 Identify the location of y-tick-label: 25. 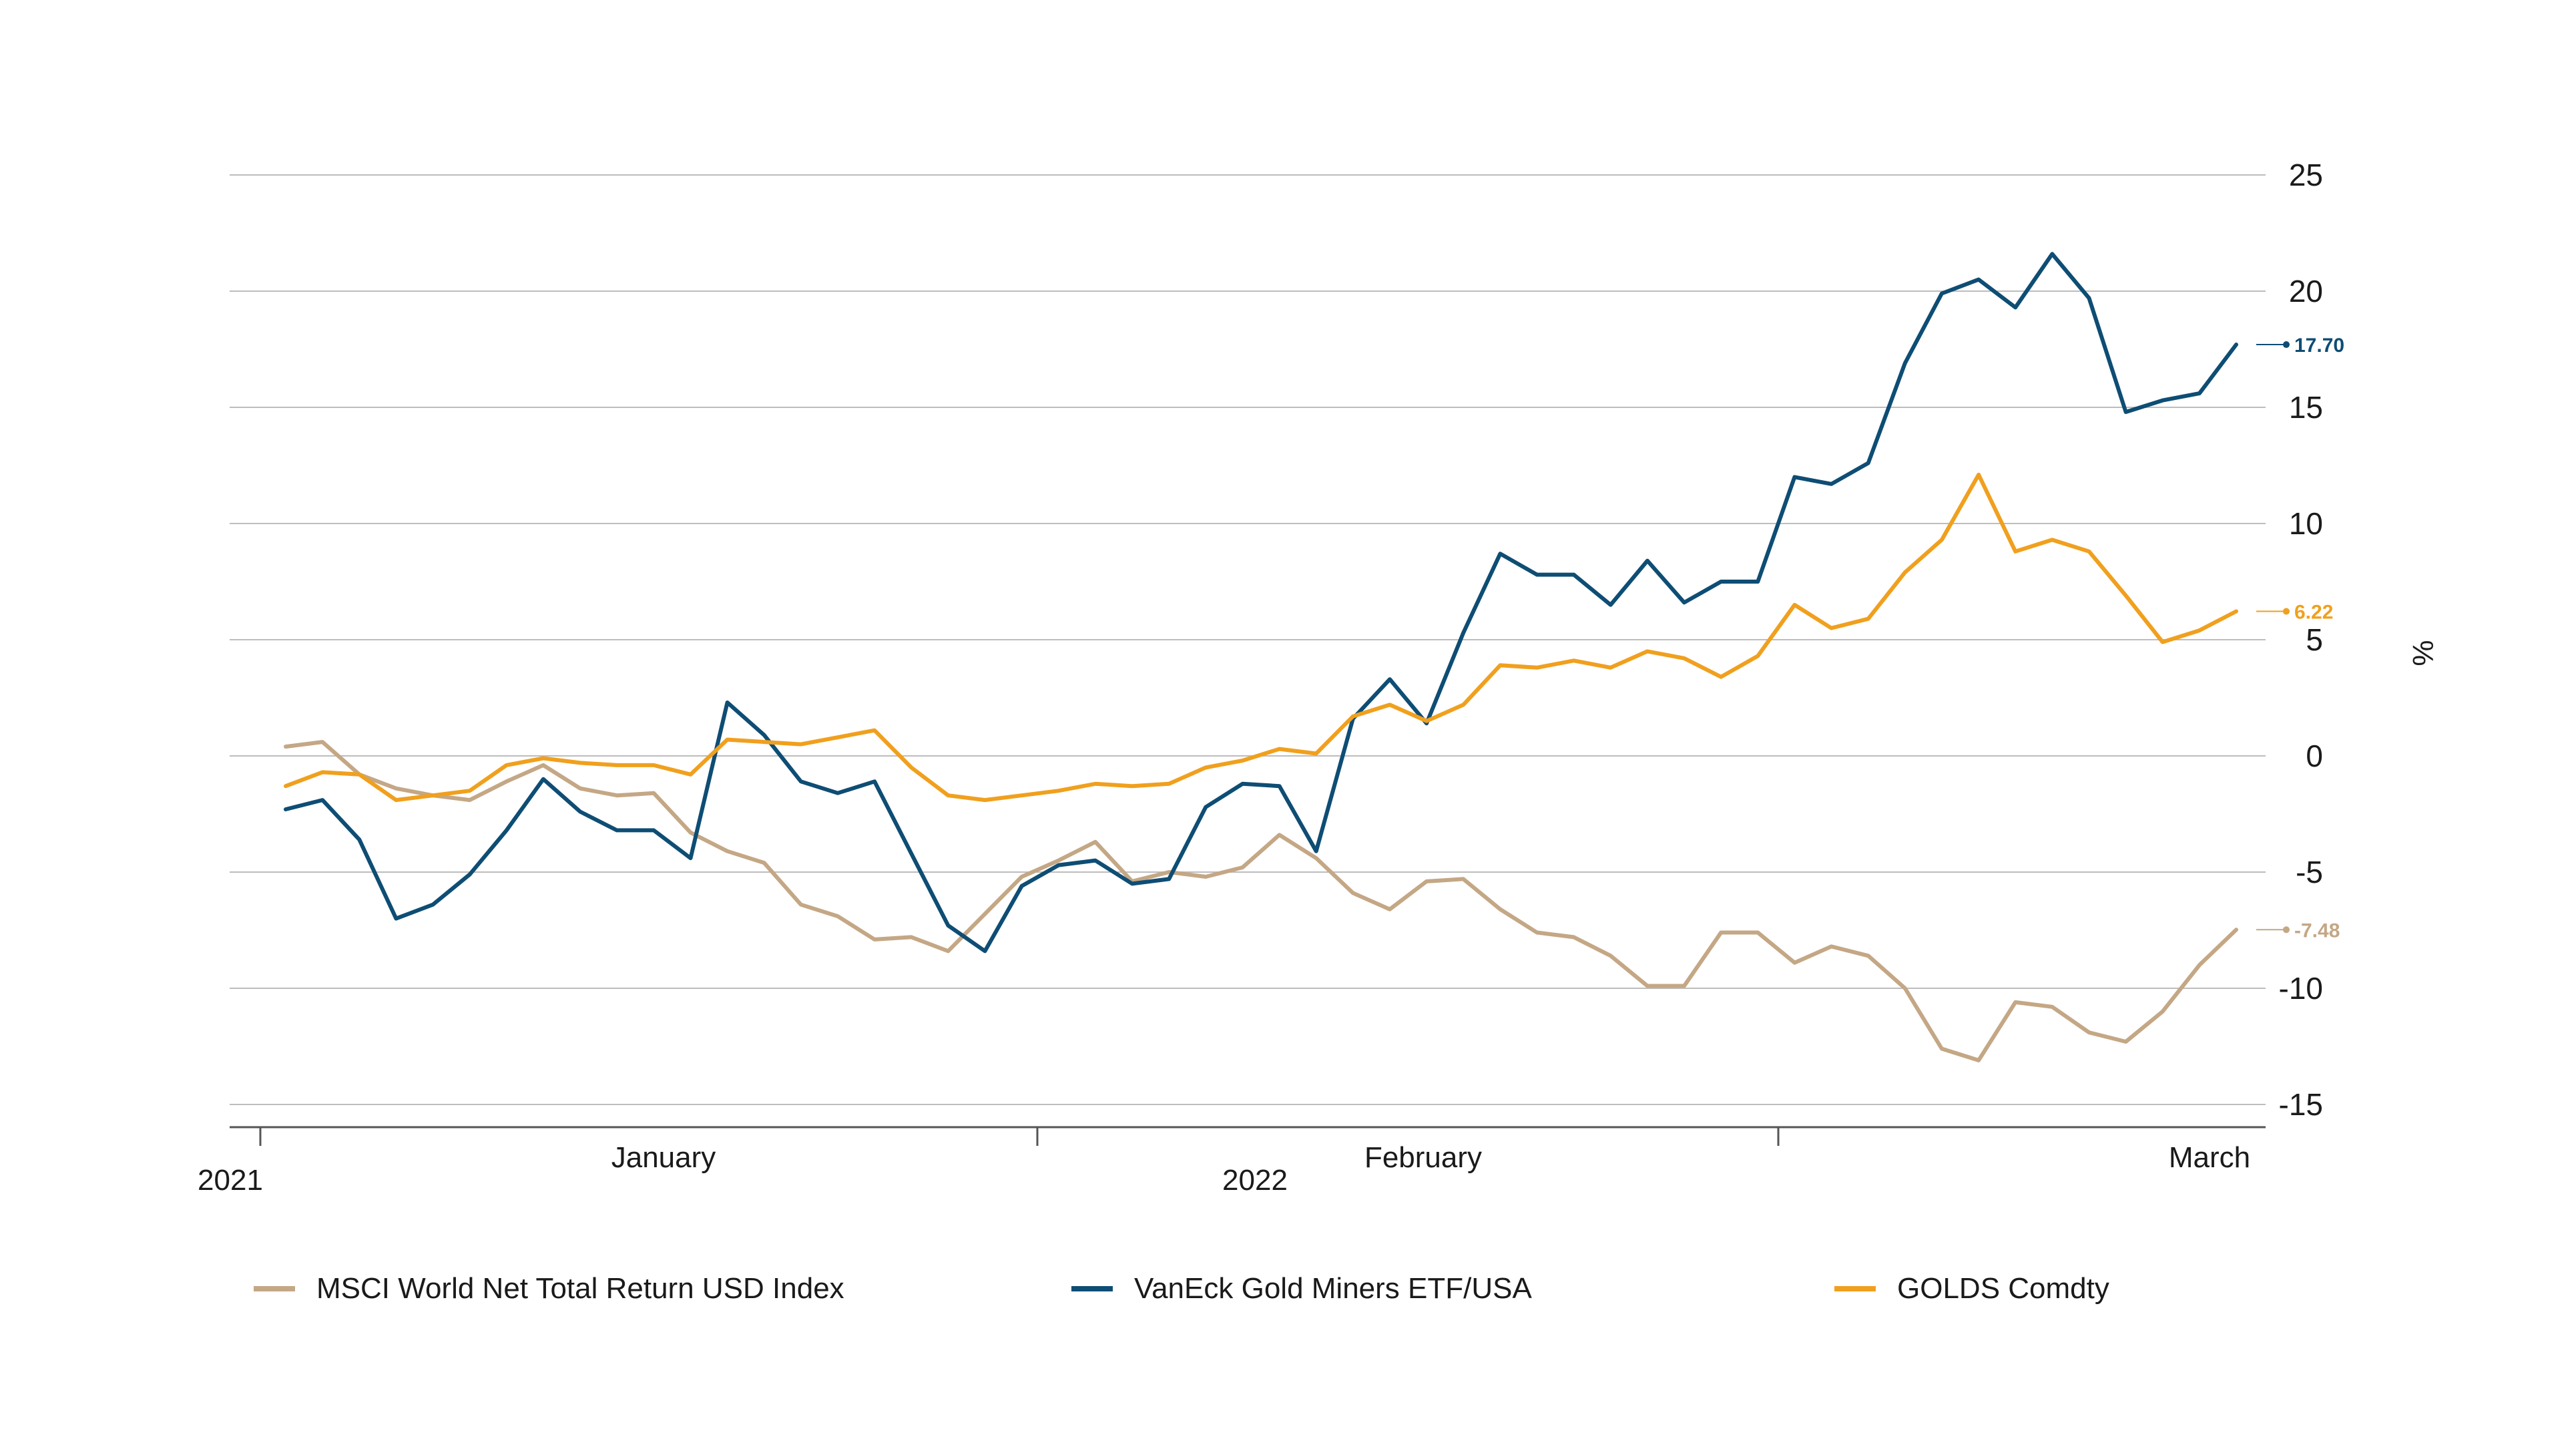
(2306, 175).